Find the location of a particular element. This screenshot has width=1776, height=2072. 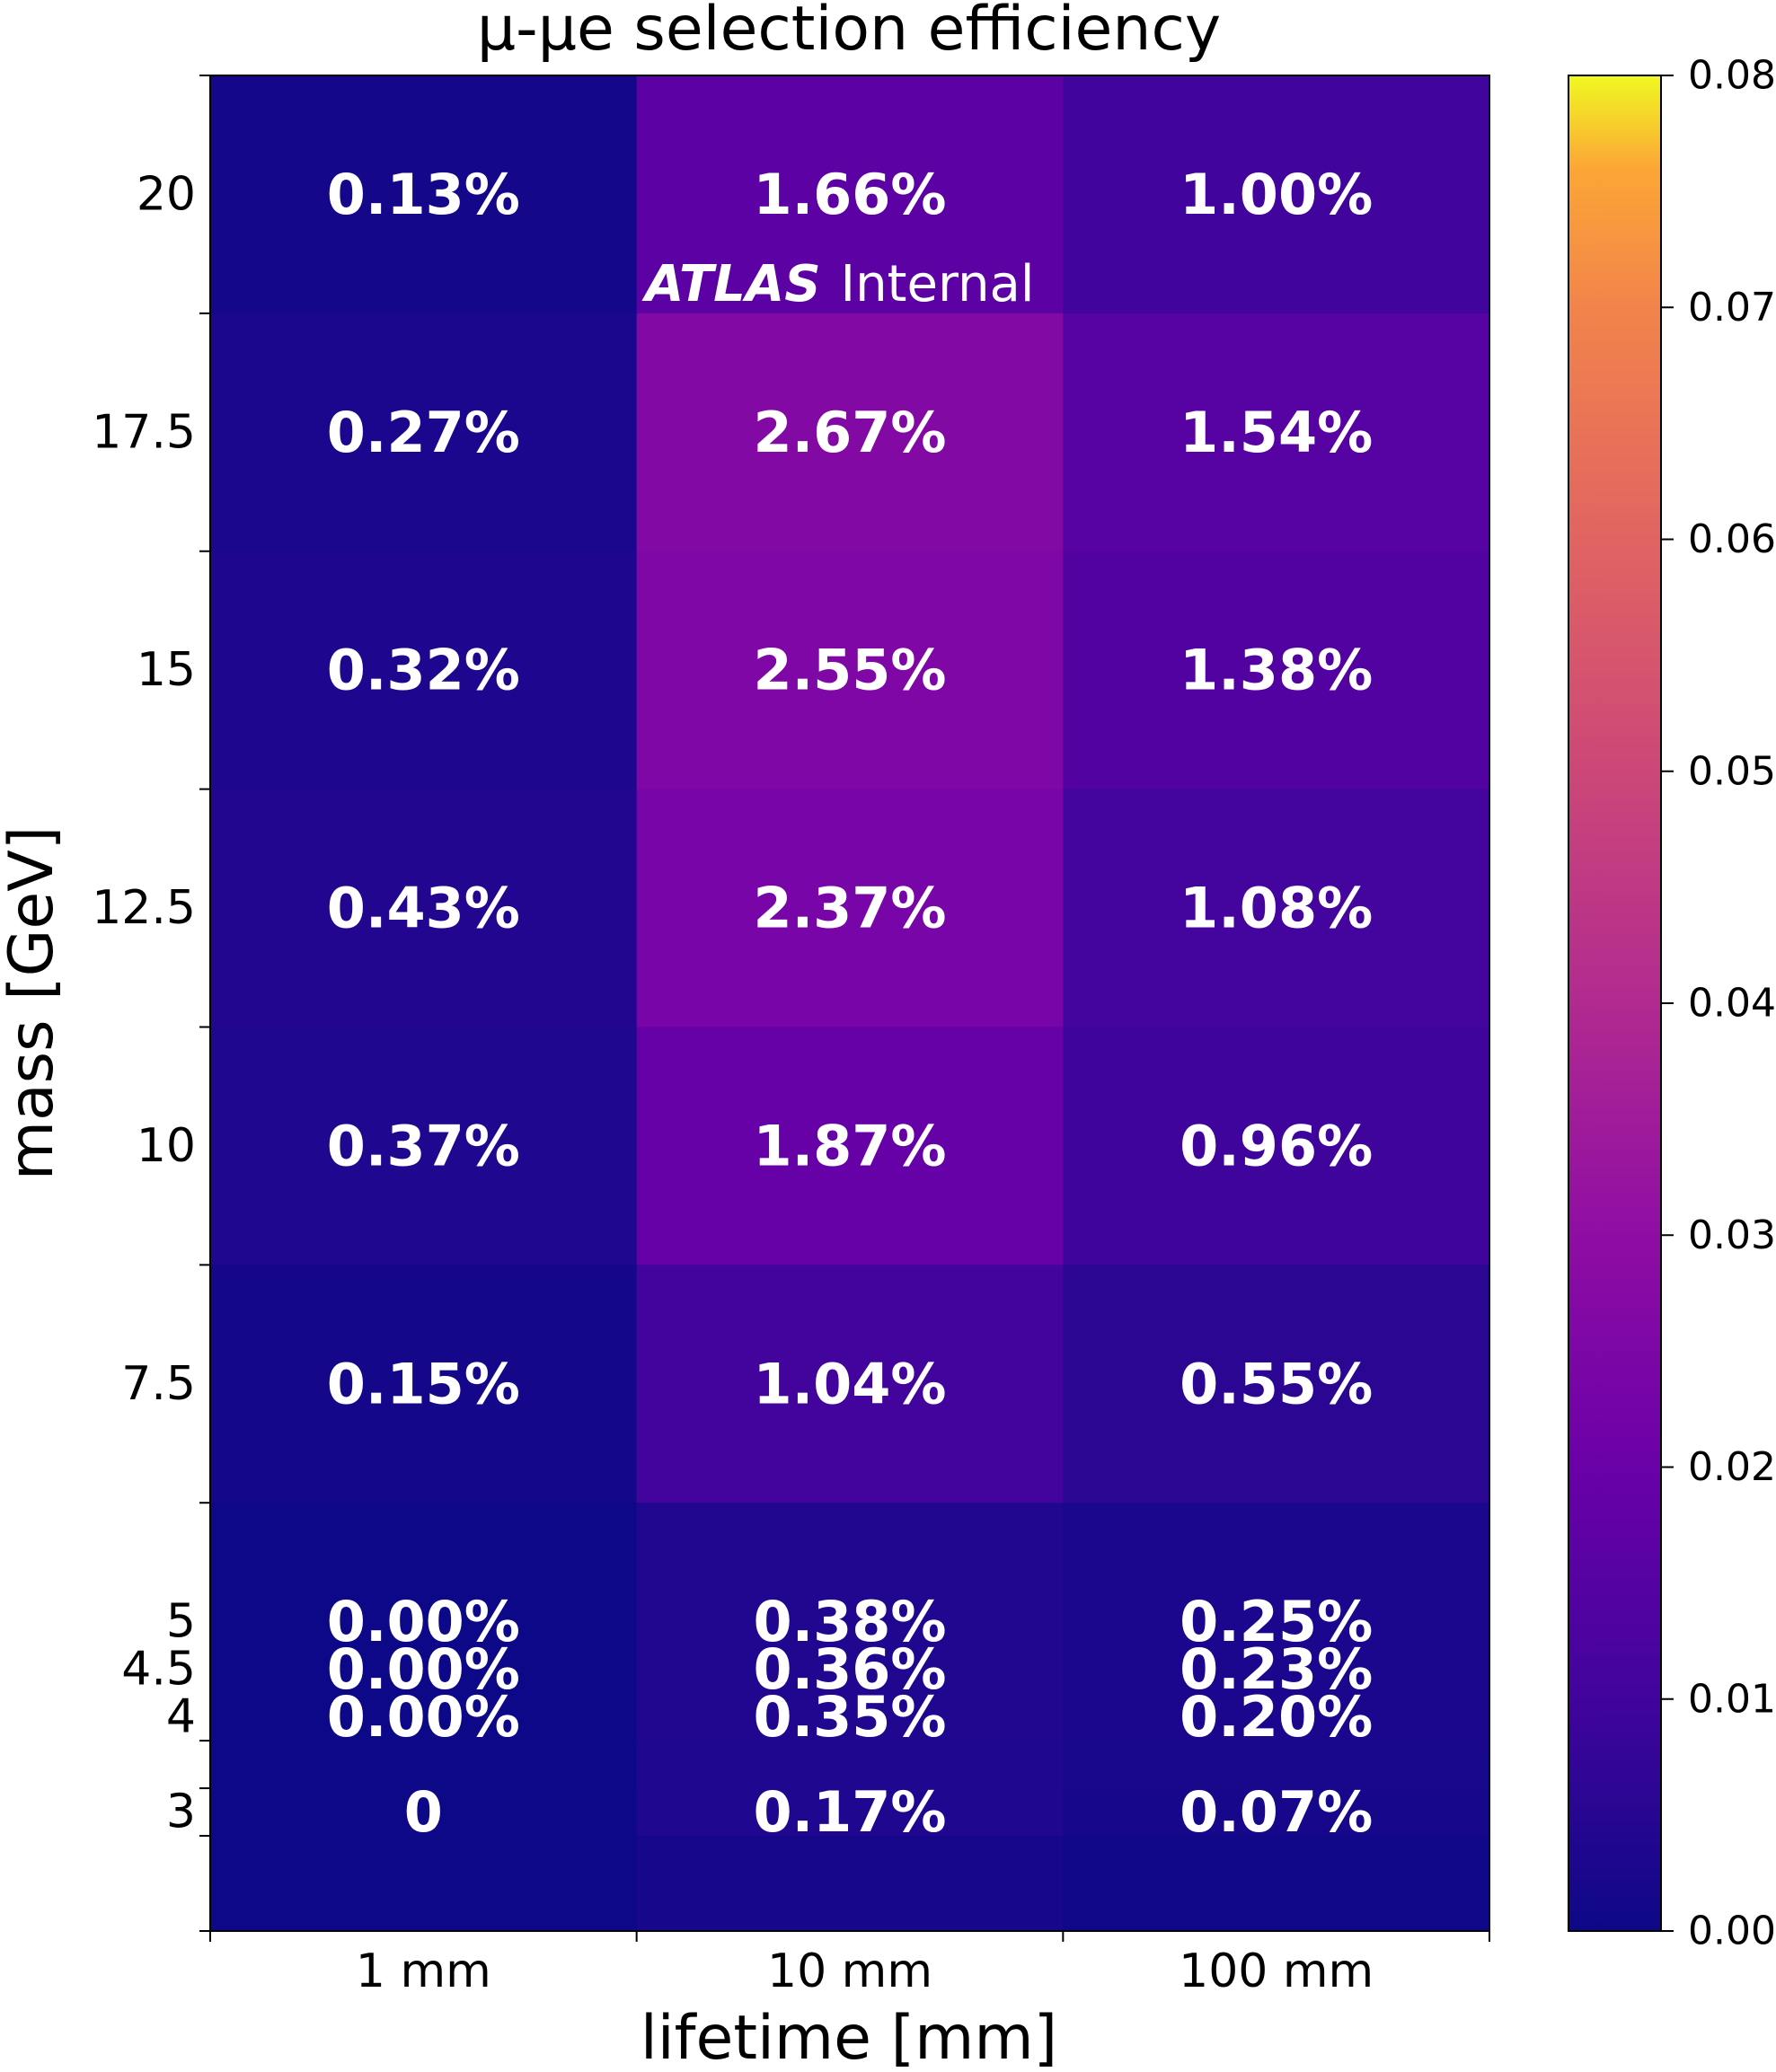

cell-value-label: 0.15% is located at coordinates (423, 1384).